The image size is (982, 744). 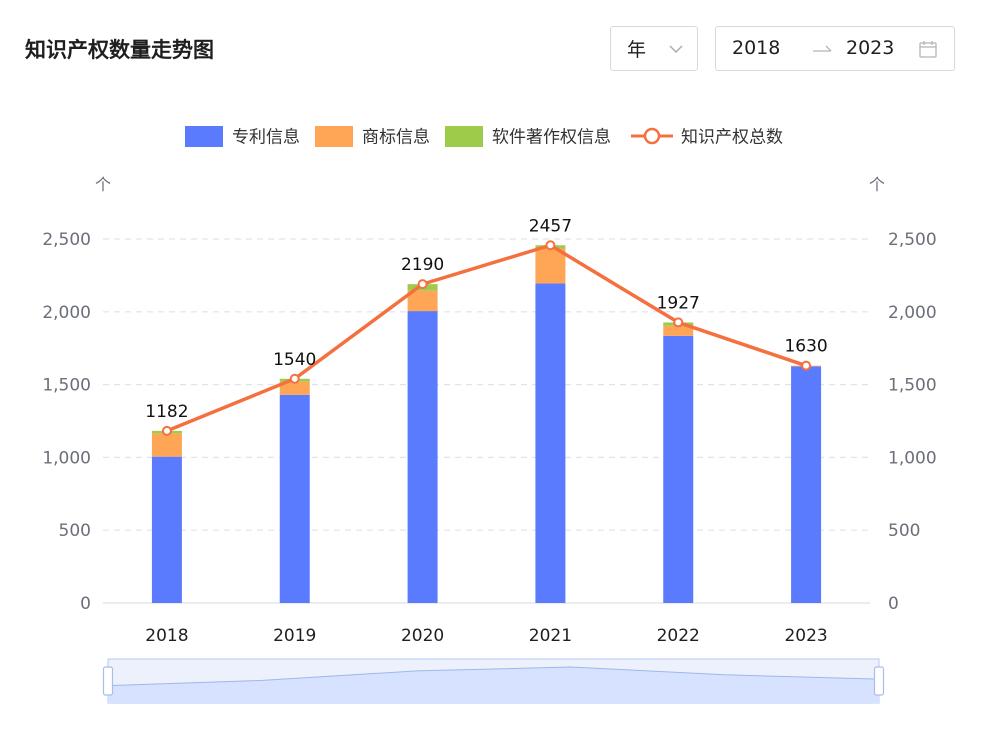 I want to click on data-label: 2190, so click(x=422, y=265).